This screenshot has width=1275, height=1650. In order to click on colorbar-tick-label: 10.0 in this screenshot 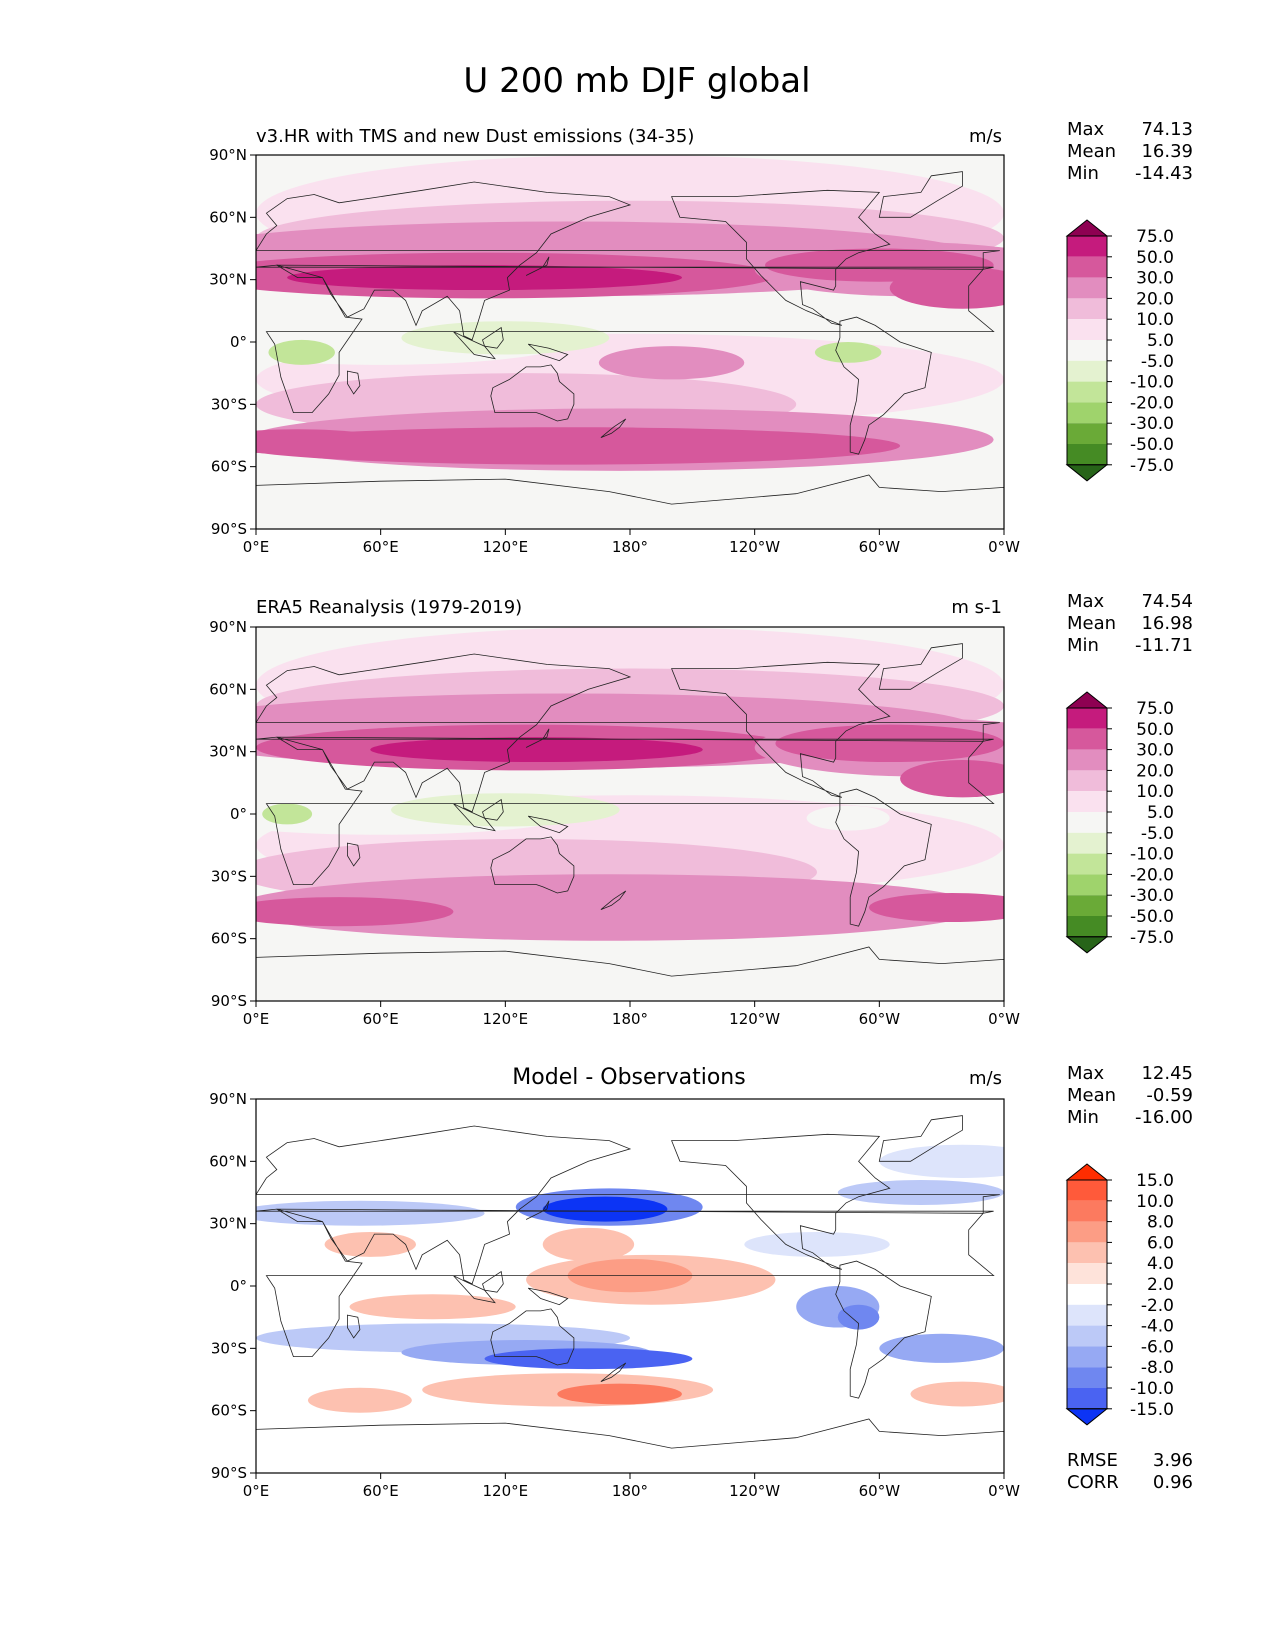, I will do `click(1155, 320)`.